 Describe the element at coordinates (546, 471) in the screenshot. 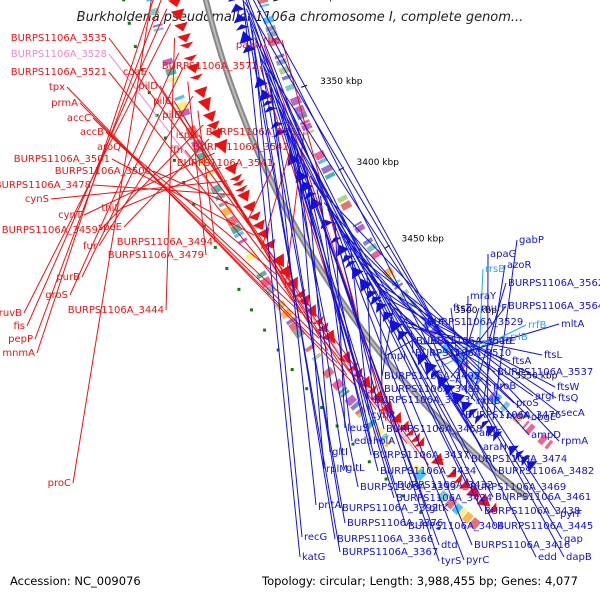

I see `right-gene-label: BURPS1106A_3482` at that location.